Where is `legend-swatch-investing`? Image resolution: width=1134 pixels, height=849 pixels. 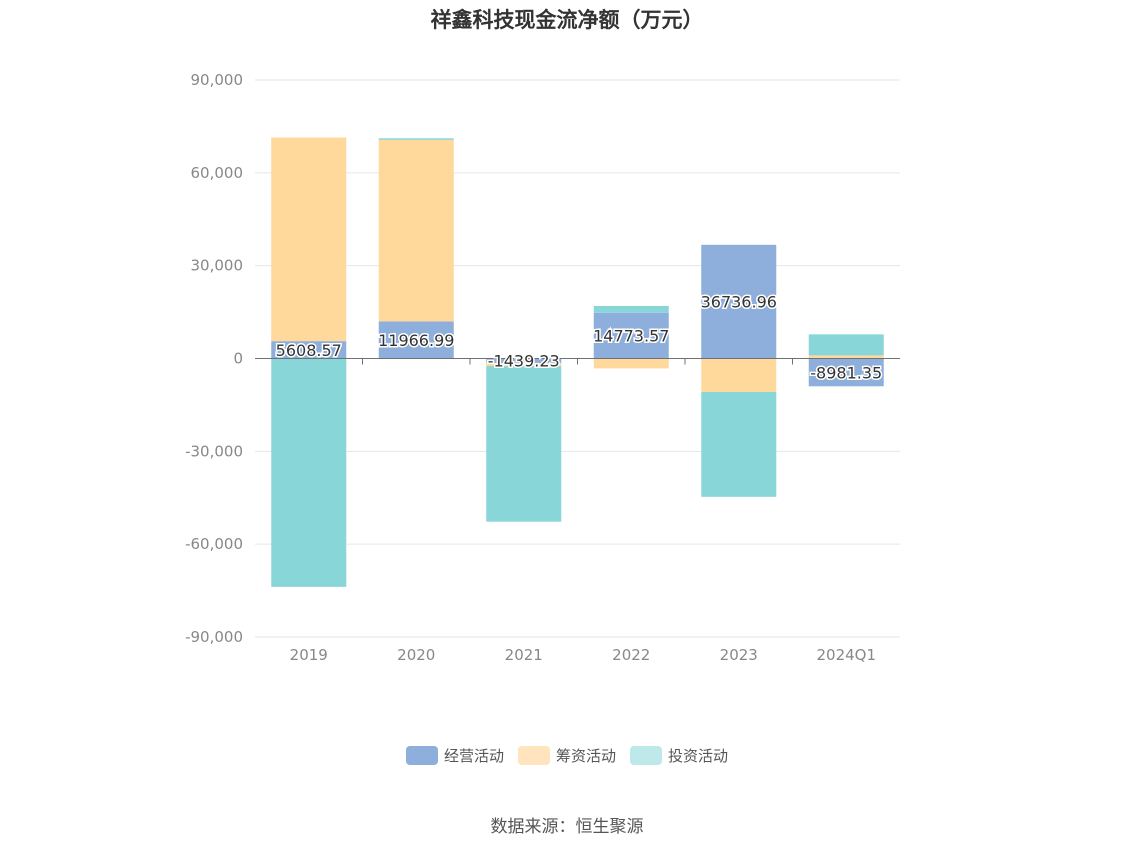 legend-swatch-investing is located at coordinates (646, 755).